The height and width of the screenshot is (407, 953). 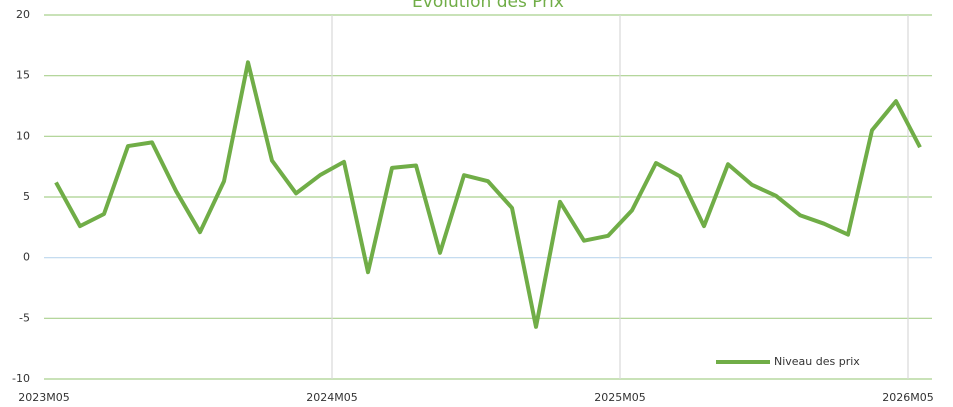 What do you see at coordinates (619, 397) in the screenshot?
I see `x-tick-label: 2025M05` at bounding box center [619, 397].